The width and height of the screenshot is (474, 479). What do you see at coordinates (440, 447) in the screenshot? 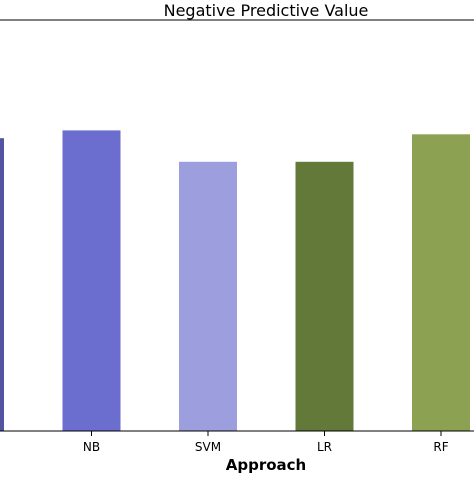
I see `x-tick-label-rf: RF` at bounding box center [440, 447].